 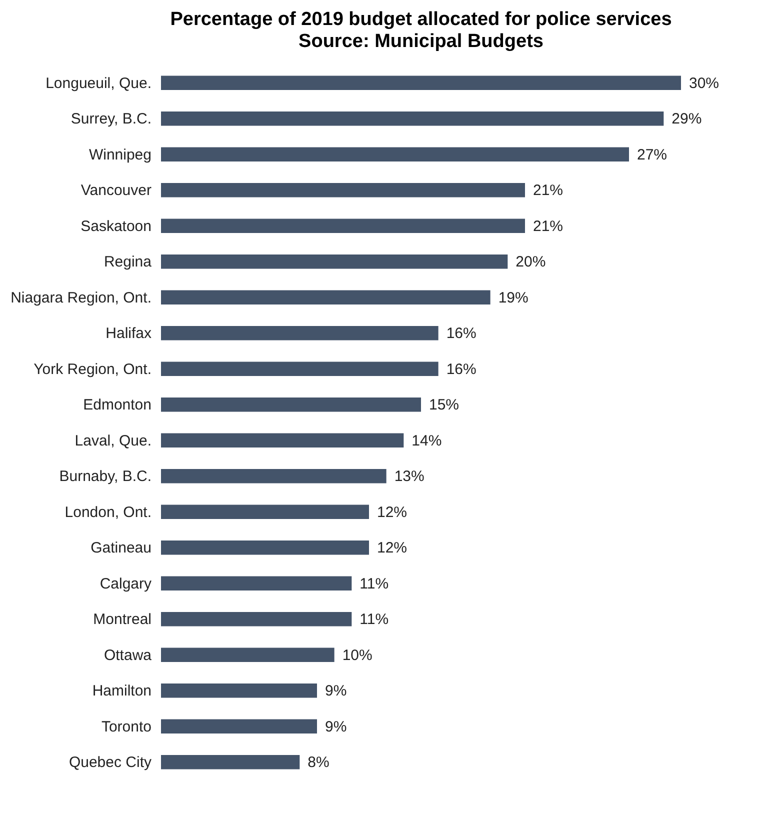 I want to click on data-label: 20%, so click(x=531, y=262).